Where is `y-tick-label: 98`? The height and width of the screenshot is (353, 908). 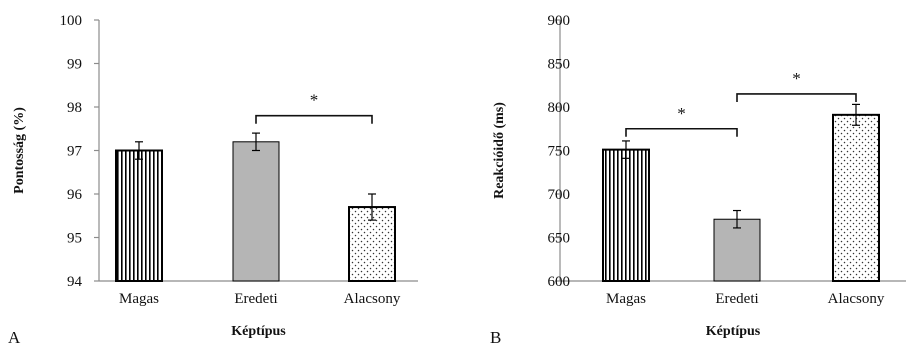
y-tick-label: 98 is located at coordinates (74, 108).